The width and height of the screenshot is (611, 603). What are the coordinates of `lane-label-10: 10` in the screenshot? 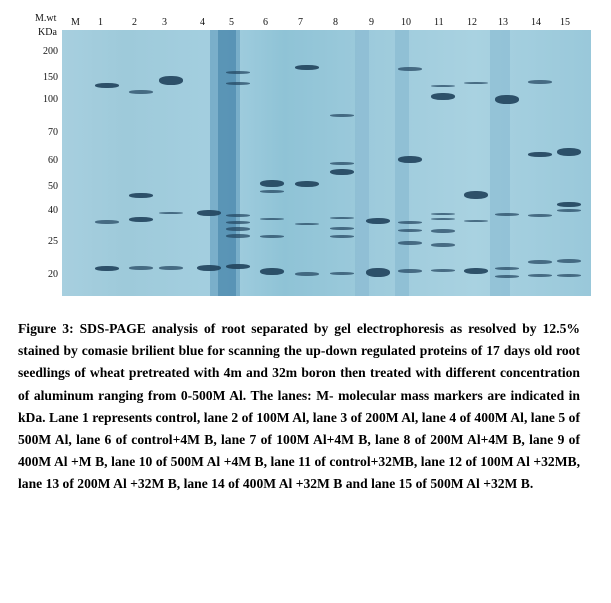 It's located at (406, 22).